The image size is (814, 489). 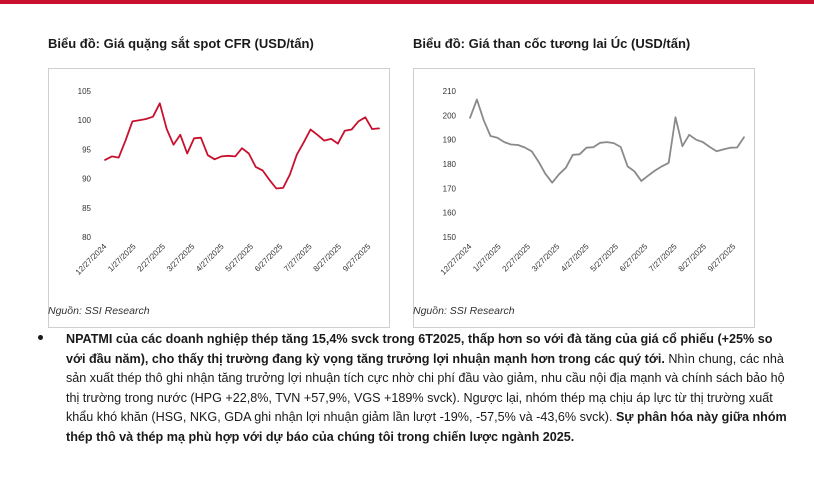 What do you see at coordinates (357, 258) in the screenshot?
I see `iron-ore-x-tick-label: 9/27/2025` at bounding box center [357, 258].